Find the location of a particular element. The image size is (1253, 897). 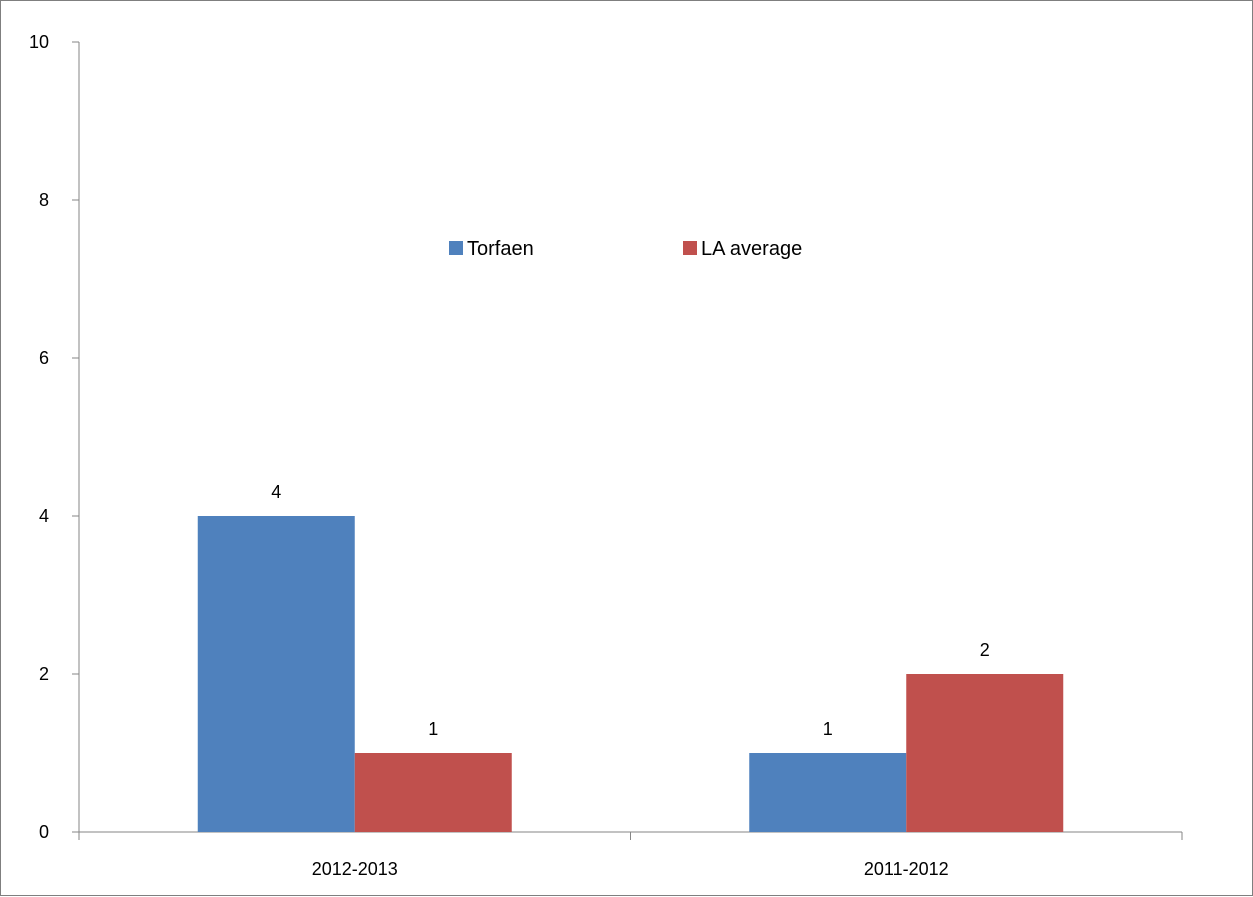

y-tick-label: 10 is located at coordinates (39, 42).